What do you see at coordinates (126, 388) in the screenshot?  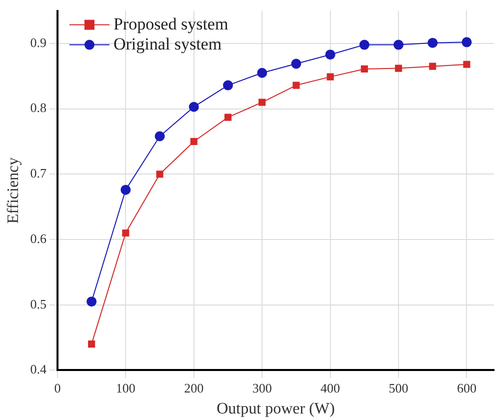 I see `x-tick-label: 100` at bounding box center [126, 388].